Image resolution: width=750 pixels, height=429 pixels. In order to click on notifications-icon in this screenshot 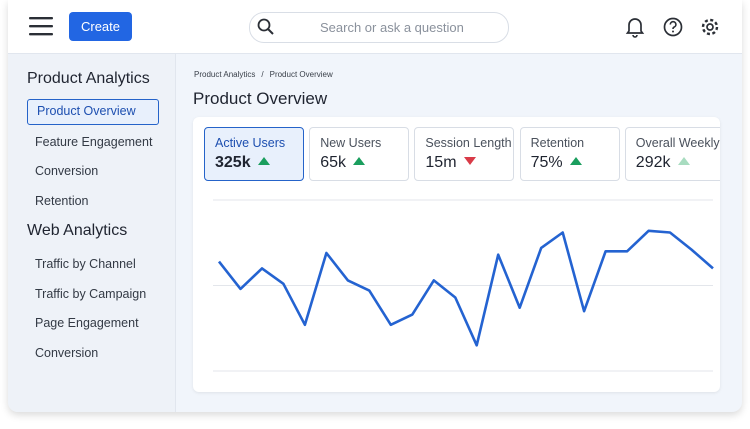, I will do `click(635, 27)`.